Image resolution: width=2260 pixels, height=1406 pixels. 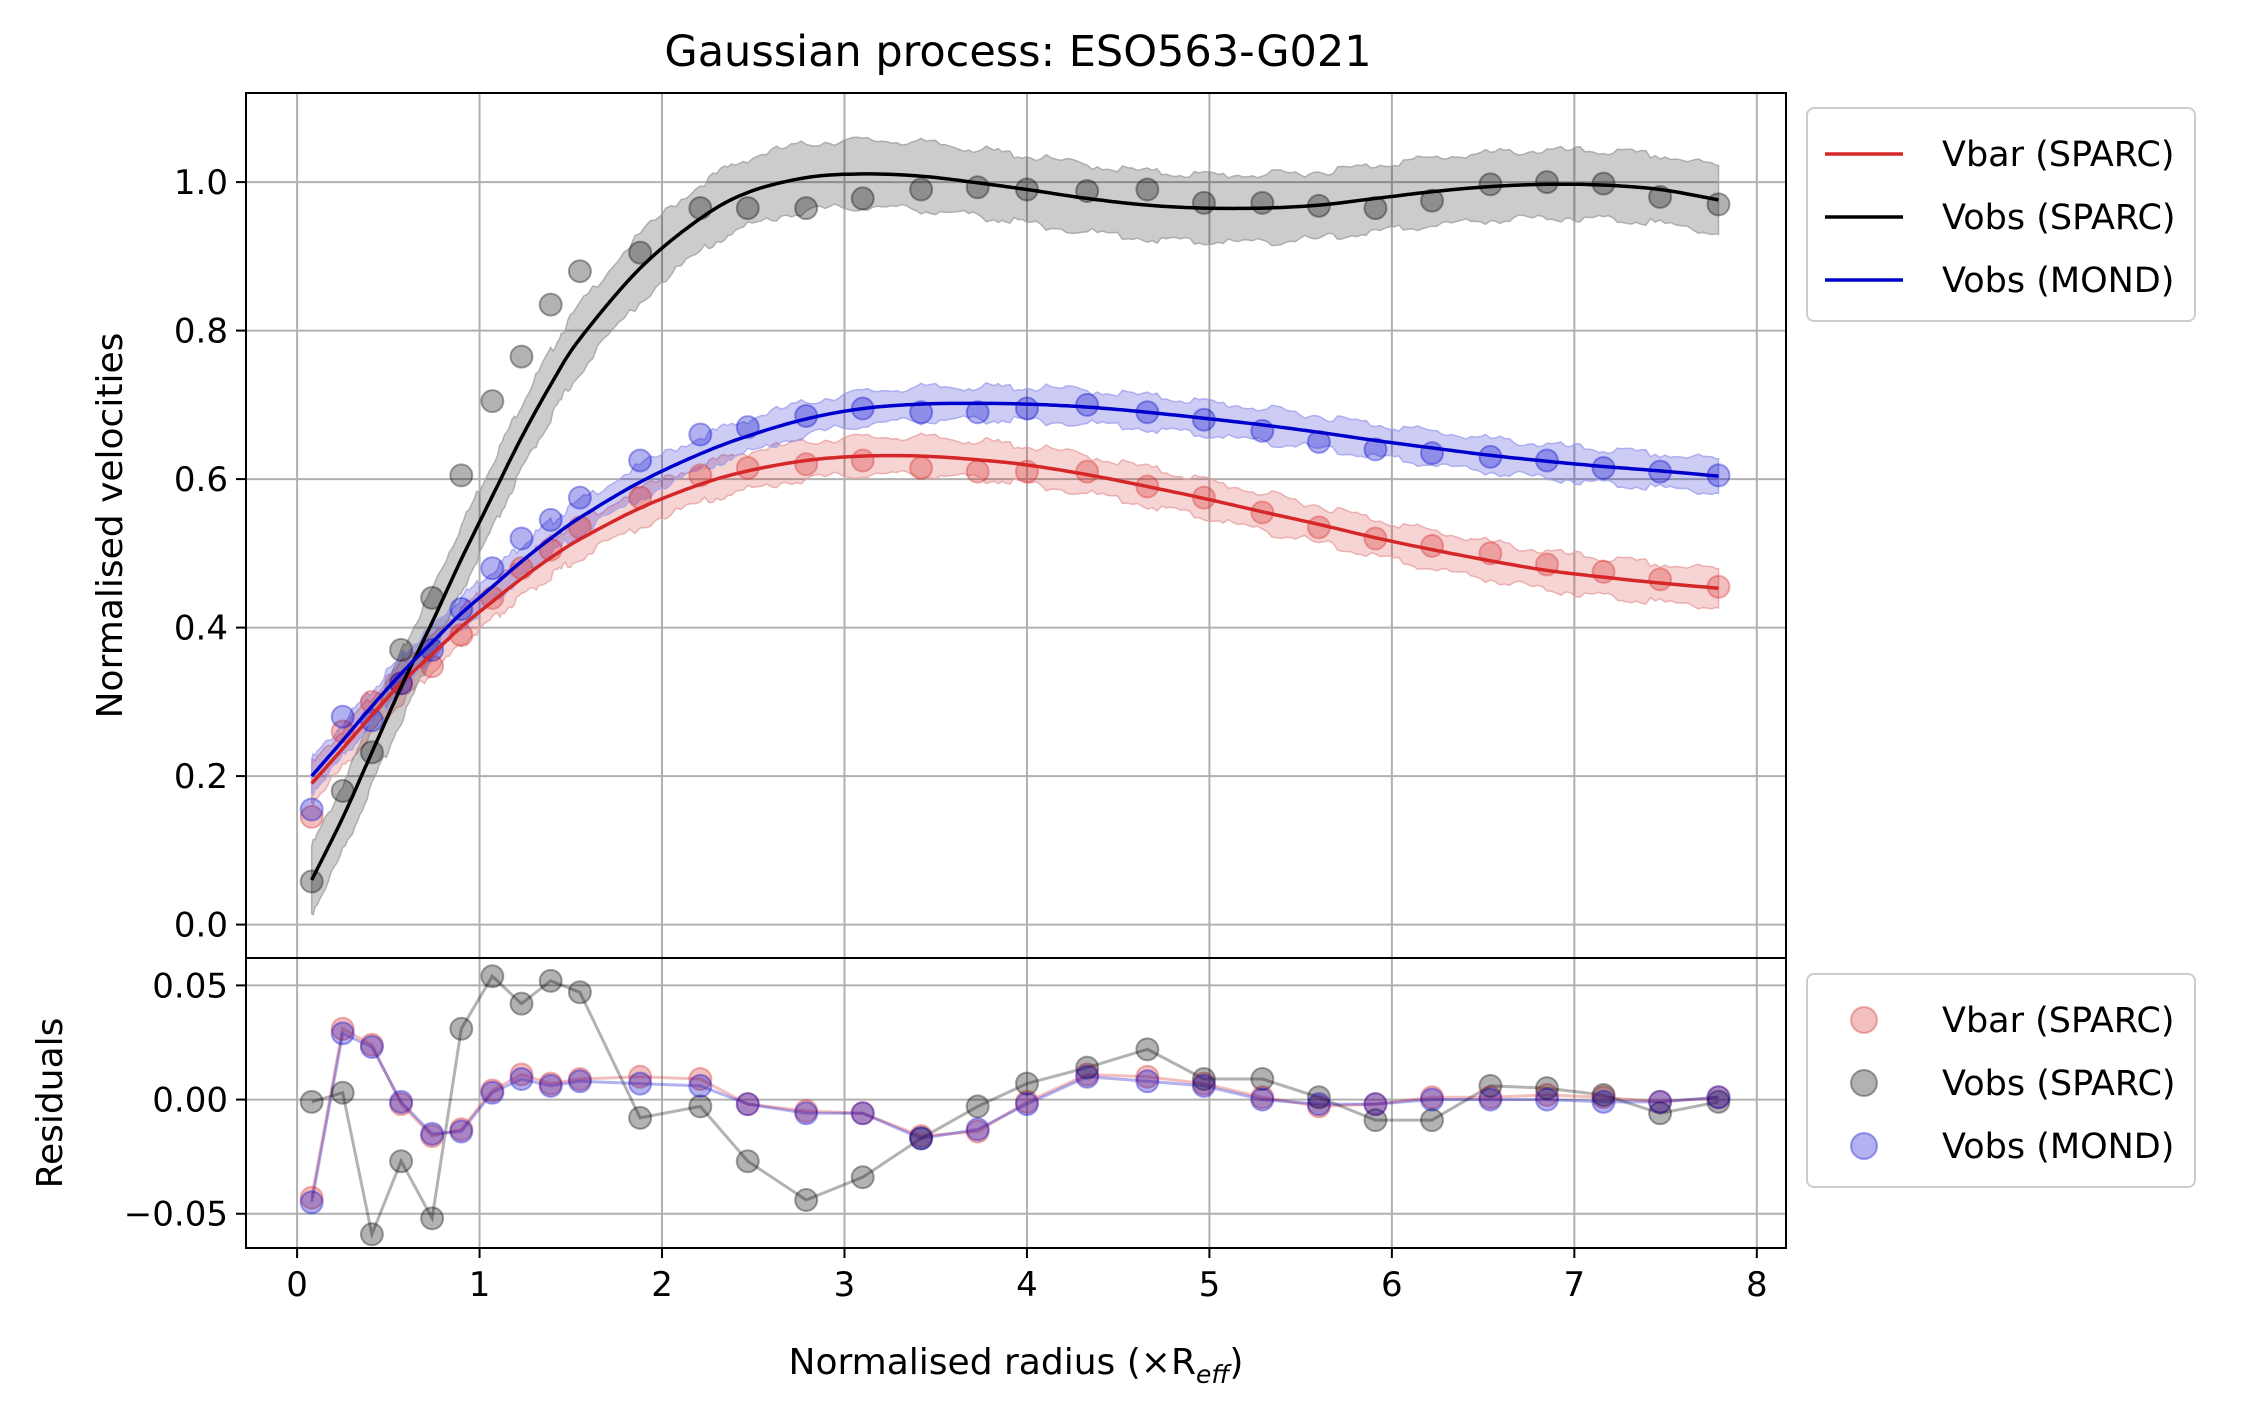 What do you see at coordinates (1864, 1146) in the screenshot?
I see `legend-marker-handle` at bounding box center [1864, 1146].